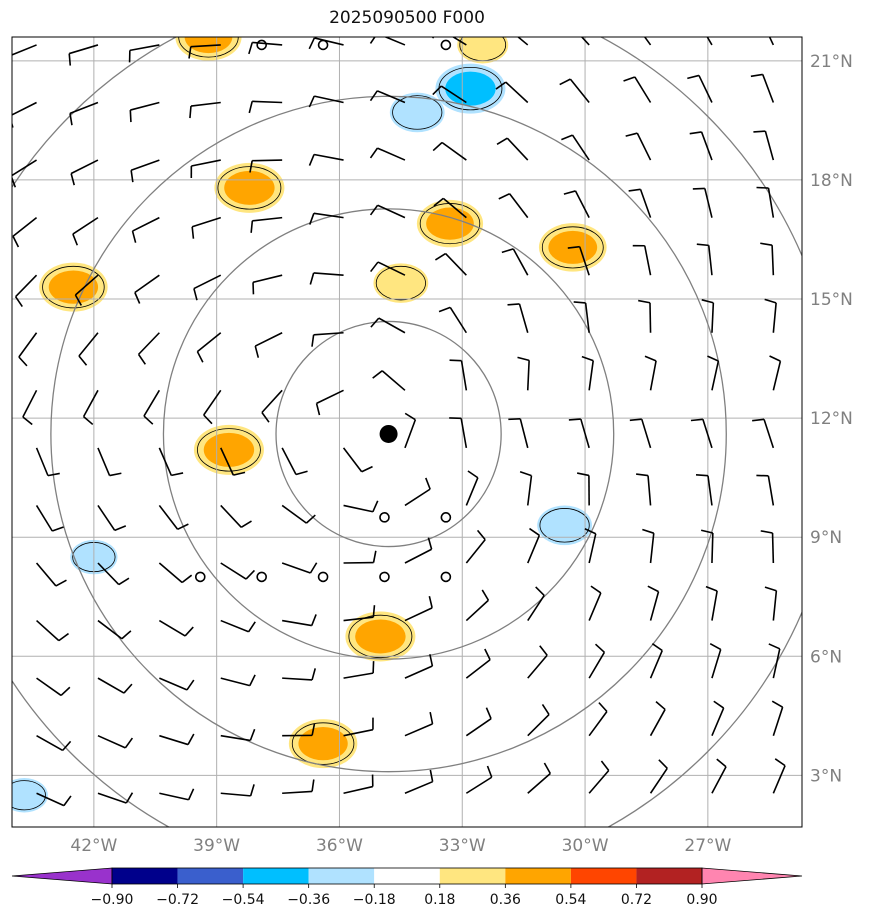 This screenshot has width=873, height=924. What do you see at coordinates (339, 846) in the screenshot?
I see `lon-tick-label: 36°W` at bounding box center [339, 846].